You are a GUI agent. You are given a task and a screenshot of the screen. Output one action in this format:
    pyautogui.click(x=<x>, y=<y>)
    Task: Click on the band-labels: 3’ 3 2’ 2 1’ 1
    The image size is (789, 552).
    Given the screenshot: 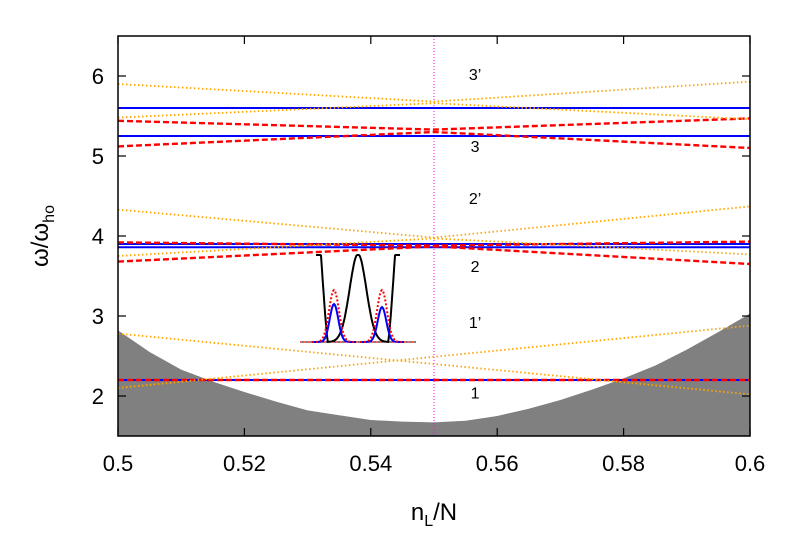 What is the action you would take?
    pyautogui.click(x=475, y=234)
    